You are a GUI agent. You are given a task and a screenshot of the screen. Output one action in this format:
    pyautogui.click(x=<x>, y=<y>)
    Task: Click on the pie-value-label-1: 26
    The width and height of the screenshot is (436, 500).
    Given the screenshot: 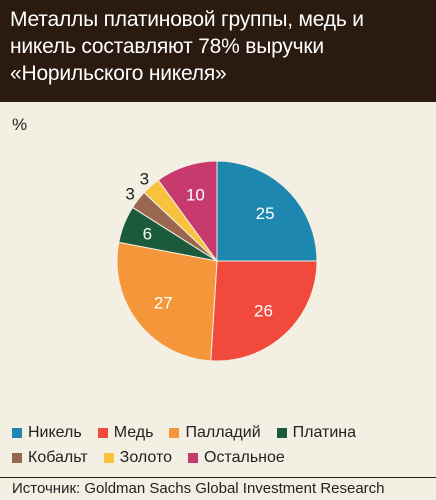 What is the action you would take?
    pyautogui.click(x=263, y=311)
    